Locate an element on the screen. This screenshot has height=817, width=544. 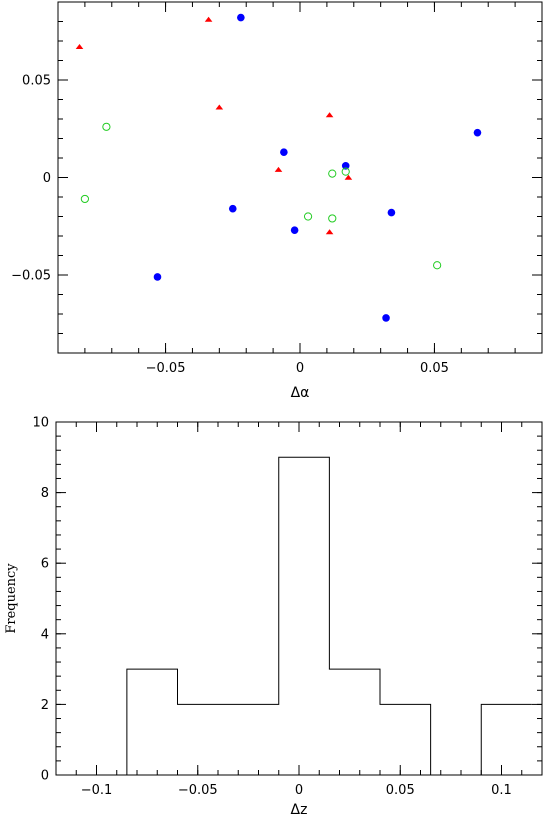
hist-y-tick-label: 4 is located at coordinates (45, 634).